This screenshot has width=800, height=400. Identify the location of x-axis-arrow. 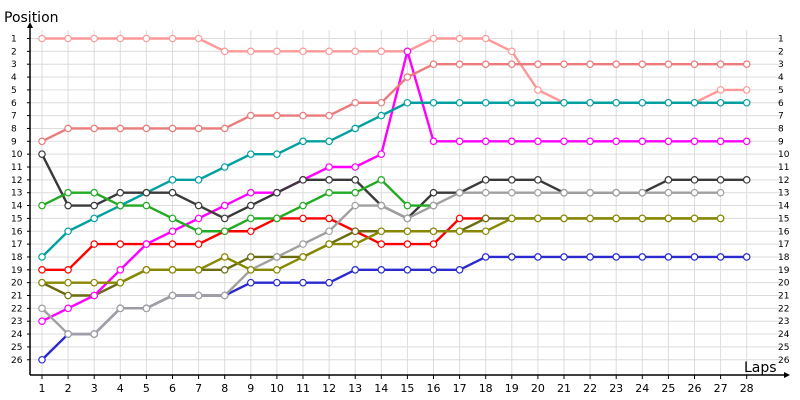
(787, 375).